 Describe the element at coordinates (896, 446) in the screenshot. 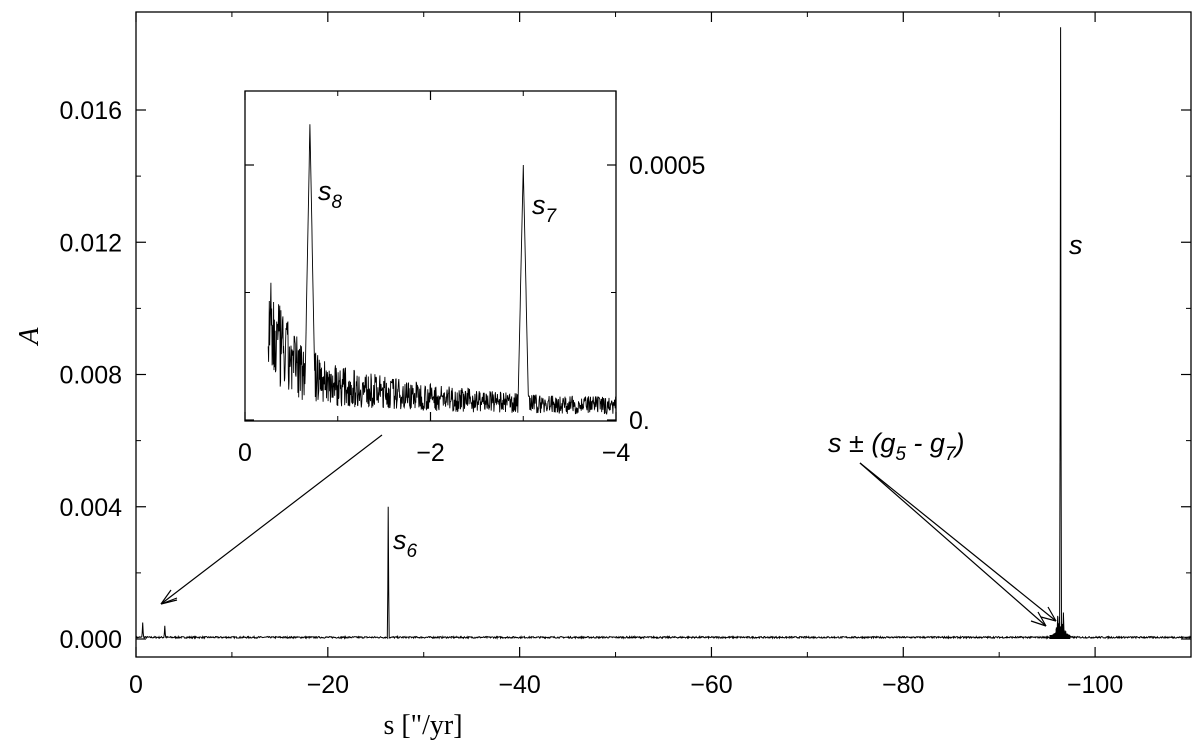

I see `annotation-s-plus-minus: s ± (g5 - g7)` at that location.